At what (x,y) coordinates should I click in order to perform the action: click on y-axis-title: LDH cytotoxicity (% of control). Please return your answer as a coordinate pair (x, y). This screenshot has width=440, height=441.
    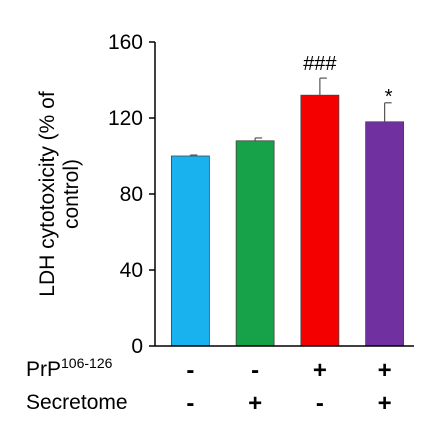
    Looking at the image, I should click on (59, 194).